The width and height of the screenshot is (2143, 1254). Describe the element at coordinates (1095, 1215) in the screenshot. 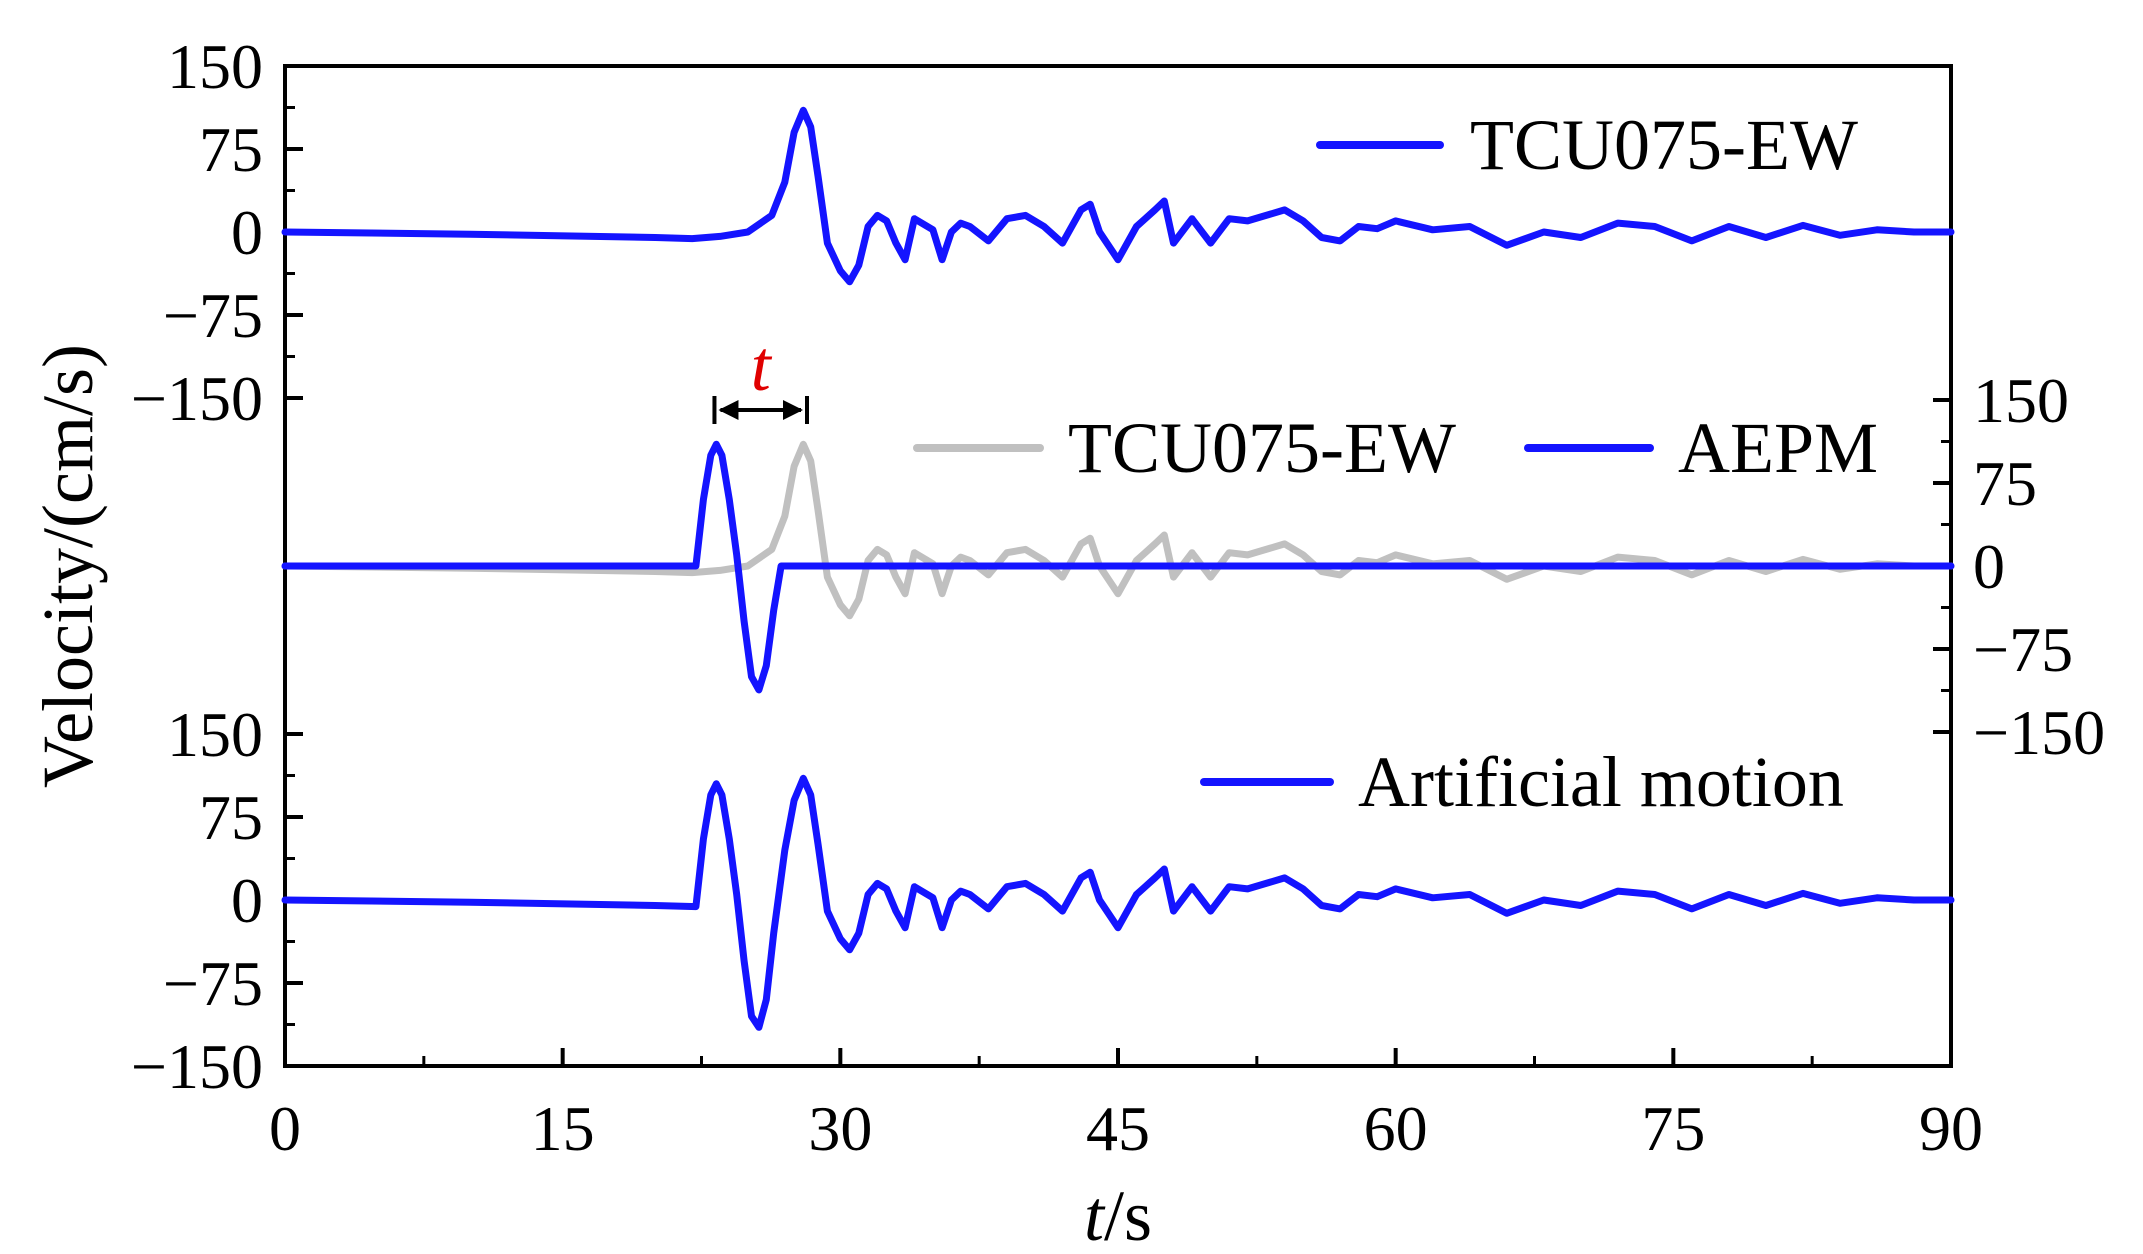

I see `x-axis-title-italic: t` at that location.